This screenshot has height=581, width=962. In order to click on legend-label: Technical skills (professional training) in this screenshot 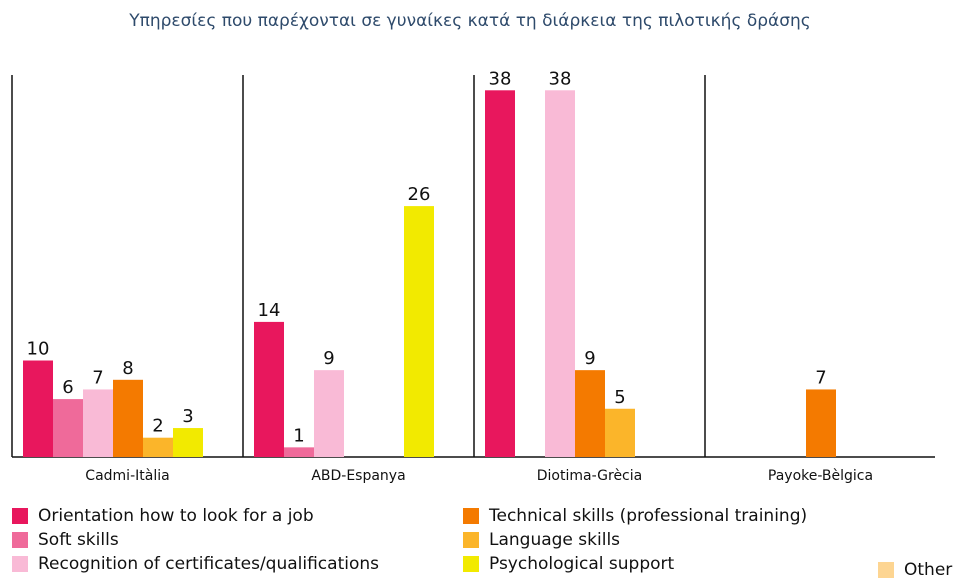, I will do `click(647, 516)`.